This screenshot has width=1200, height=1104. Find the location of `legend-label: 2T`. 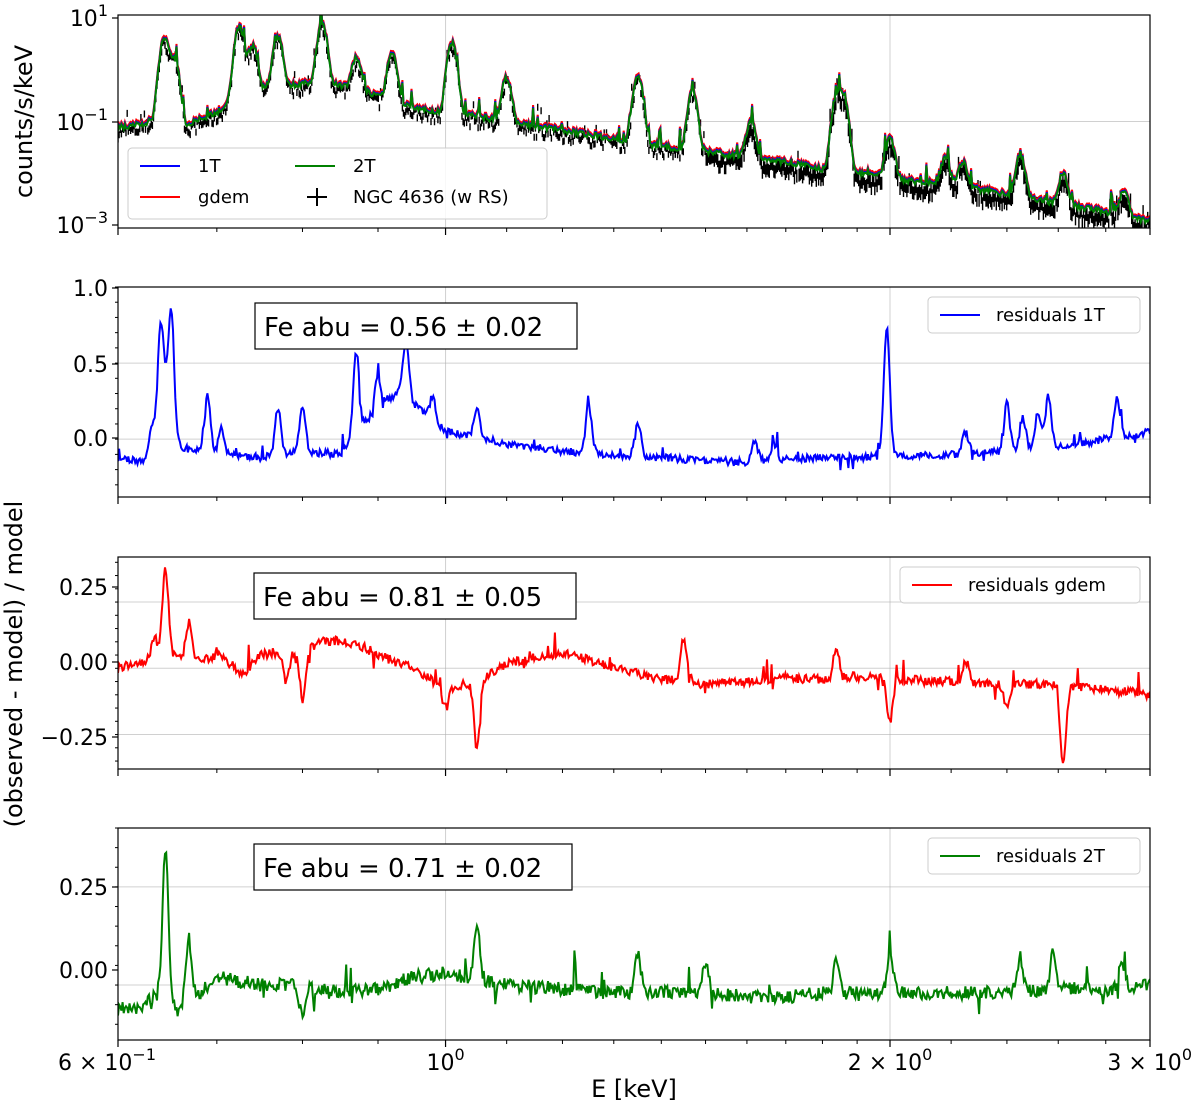

legend-label: 2T is located at coordinates (364, 166).